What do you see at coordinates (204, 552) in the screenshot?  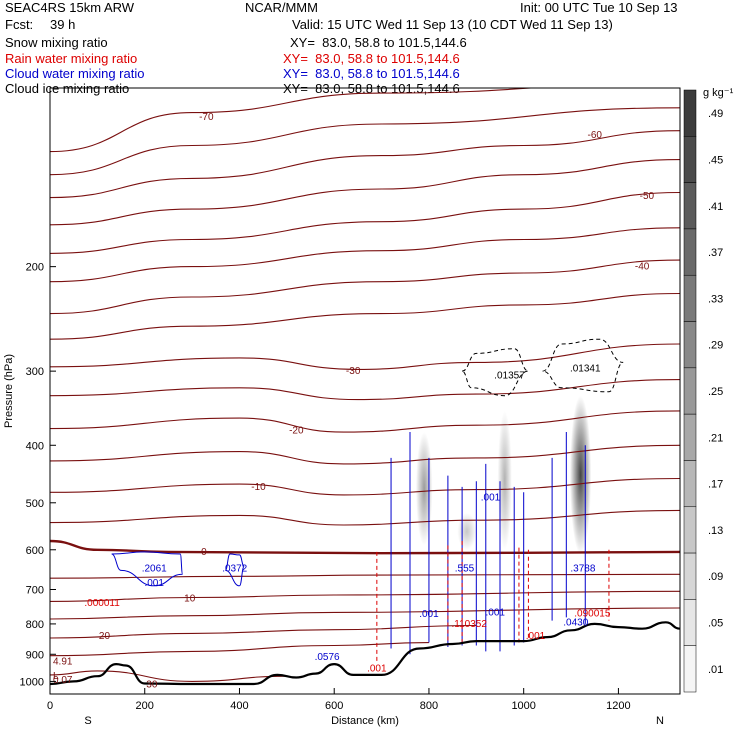 I see `isotherm-label: 0` at bounding box center [204, 552].